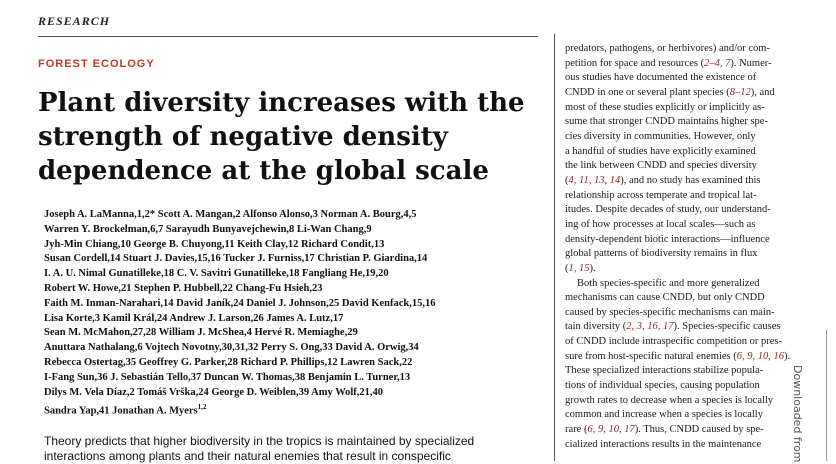 Image resolution: width=836 pixels, height=464 pixels. I want to click on page-edge-box, so click(831, 395).